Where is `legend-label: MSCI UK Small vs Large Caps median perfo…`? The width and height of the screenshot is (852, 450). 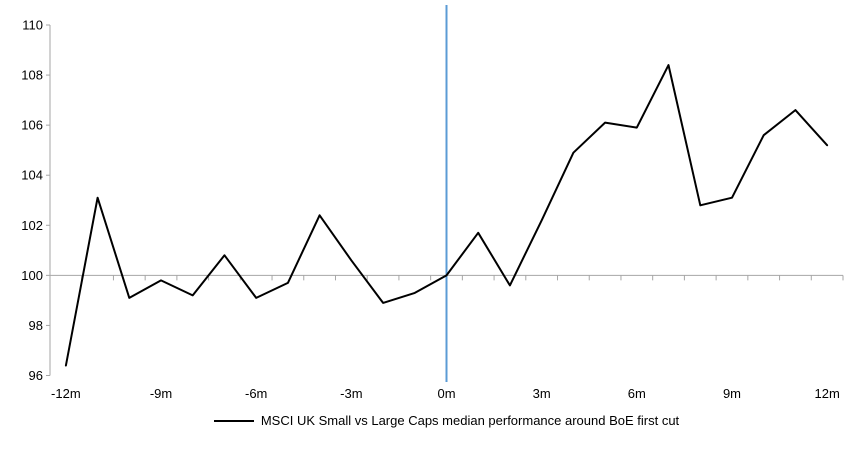 legend-label: MSCI UK Small vs Large Caps median perfo… is located at coordinates (470, 420).